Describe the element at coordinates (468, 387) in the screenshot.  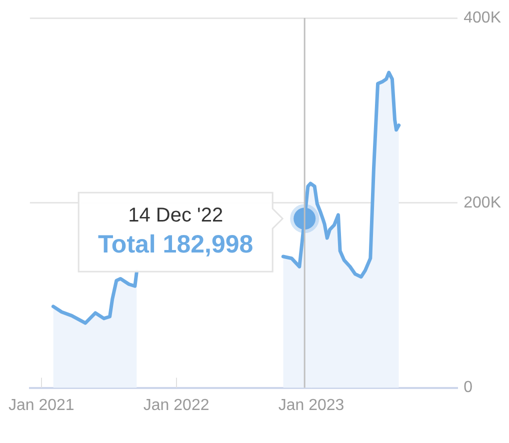
I see `y-tick-label: 0` at that location.